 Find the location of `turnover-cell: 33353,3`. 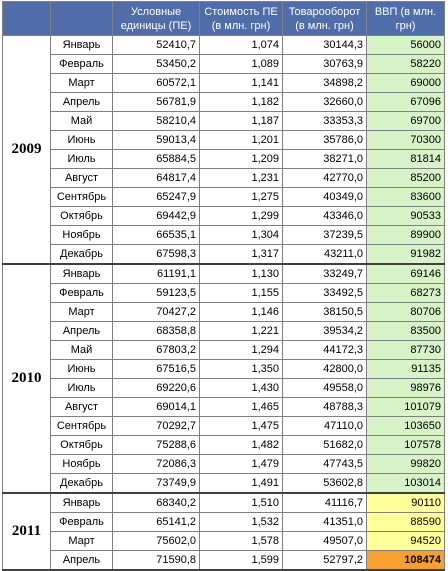

turnover-cell: 33353,3 is located at coordinates (324, 121).